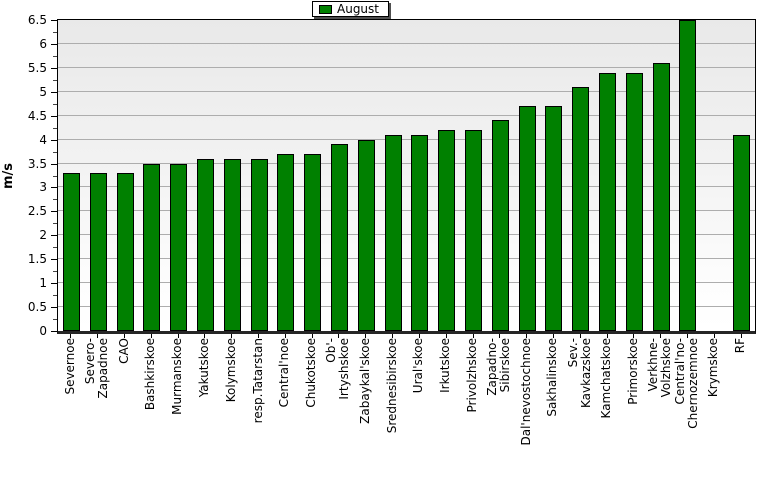  What do you see at coordinates (232, 245) in the screenshot?
I see `bar-kolymskoe` at bounding box center [232, 245].